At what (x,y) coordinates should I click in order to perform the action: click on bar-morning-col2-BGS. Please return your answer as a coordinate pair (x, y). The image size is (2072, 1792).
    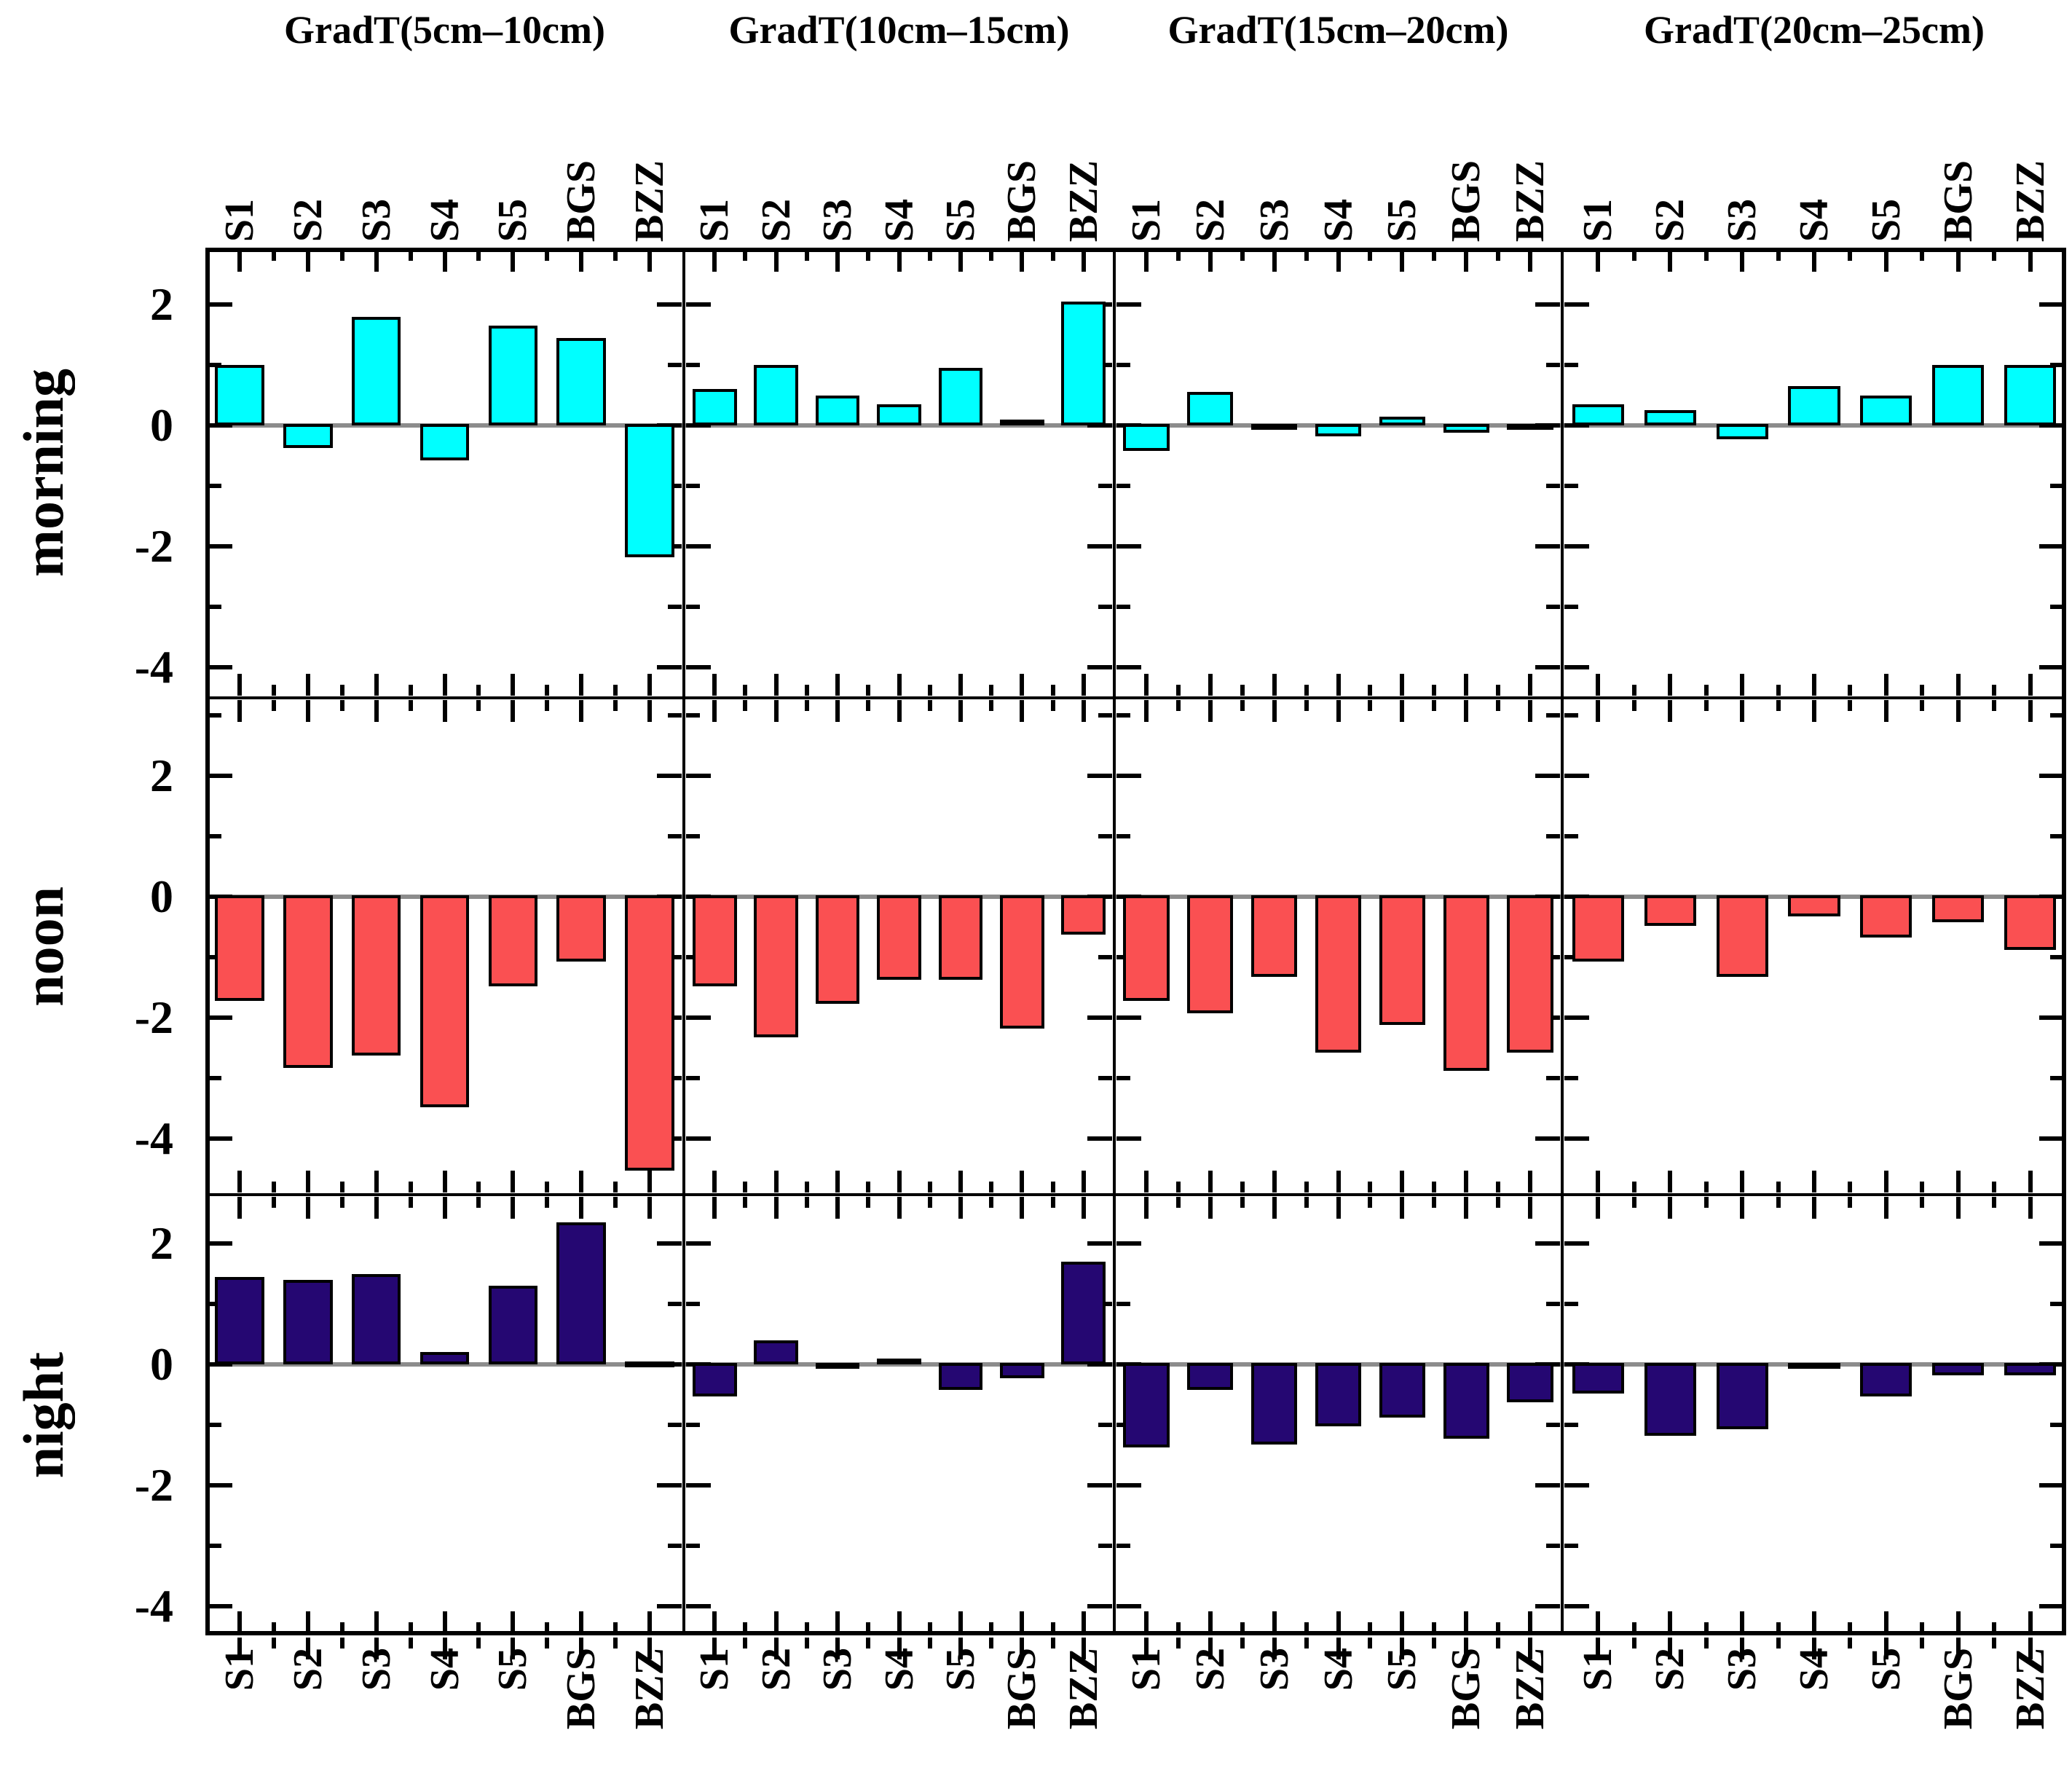
    Looking at the image, I should click on (1021, 422).